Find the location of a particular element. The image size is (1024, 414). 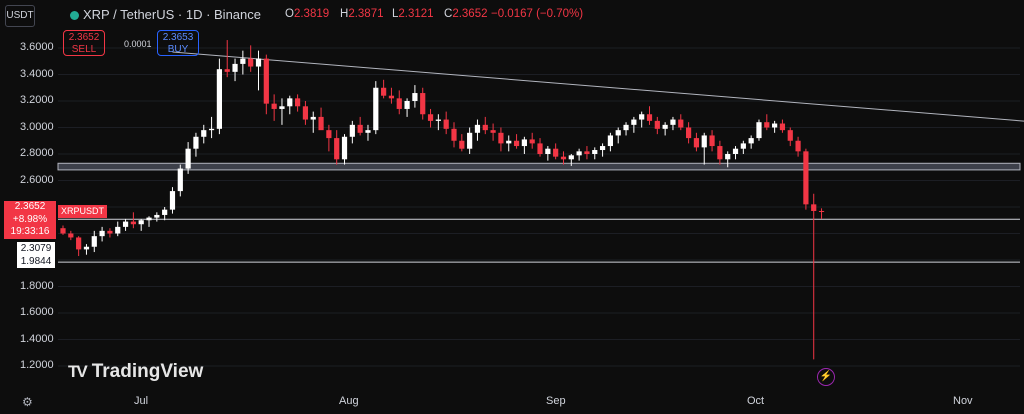

buy-price: 2.3653 is located at coordinates (178, 37).